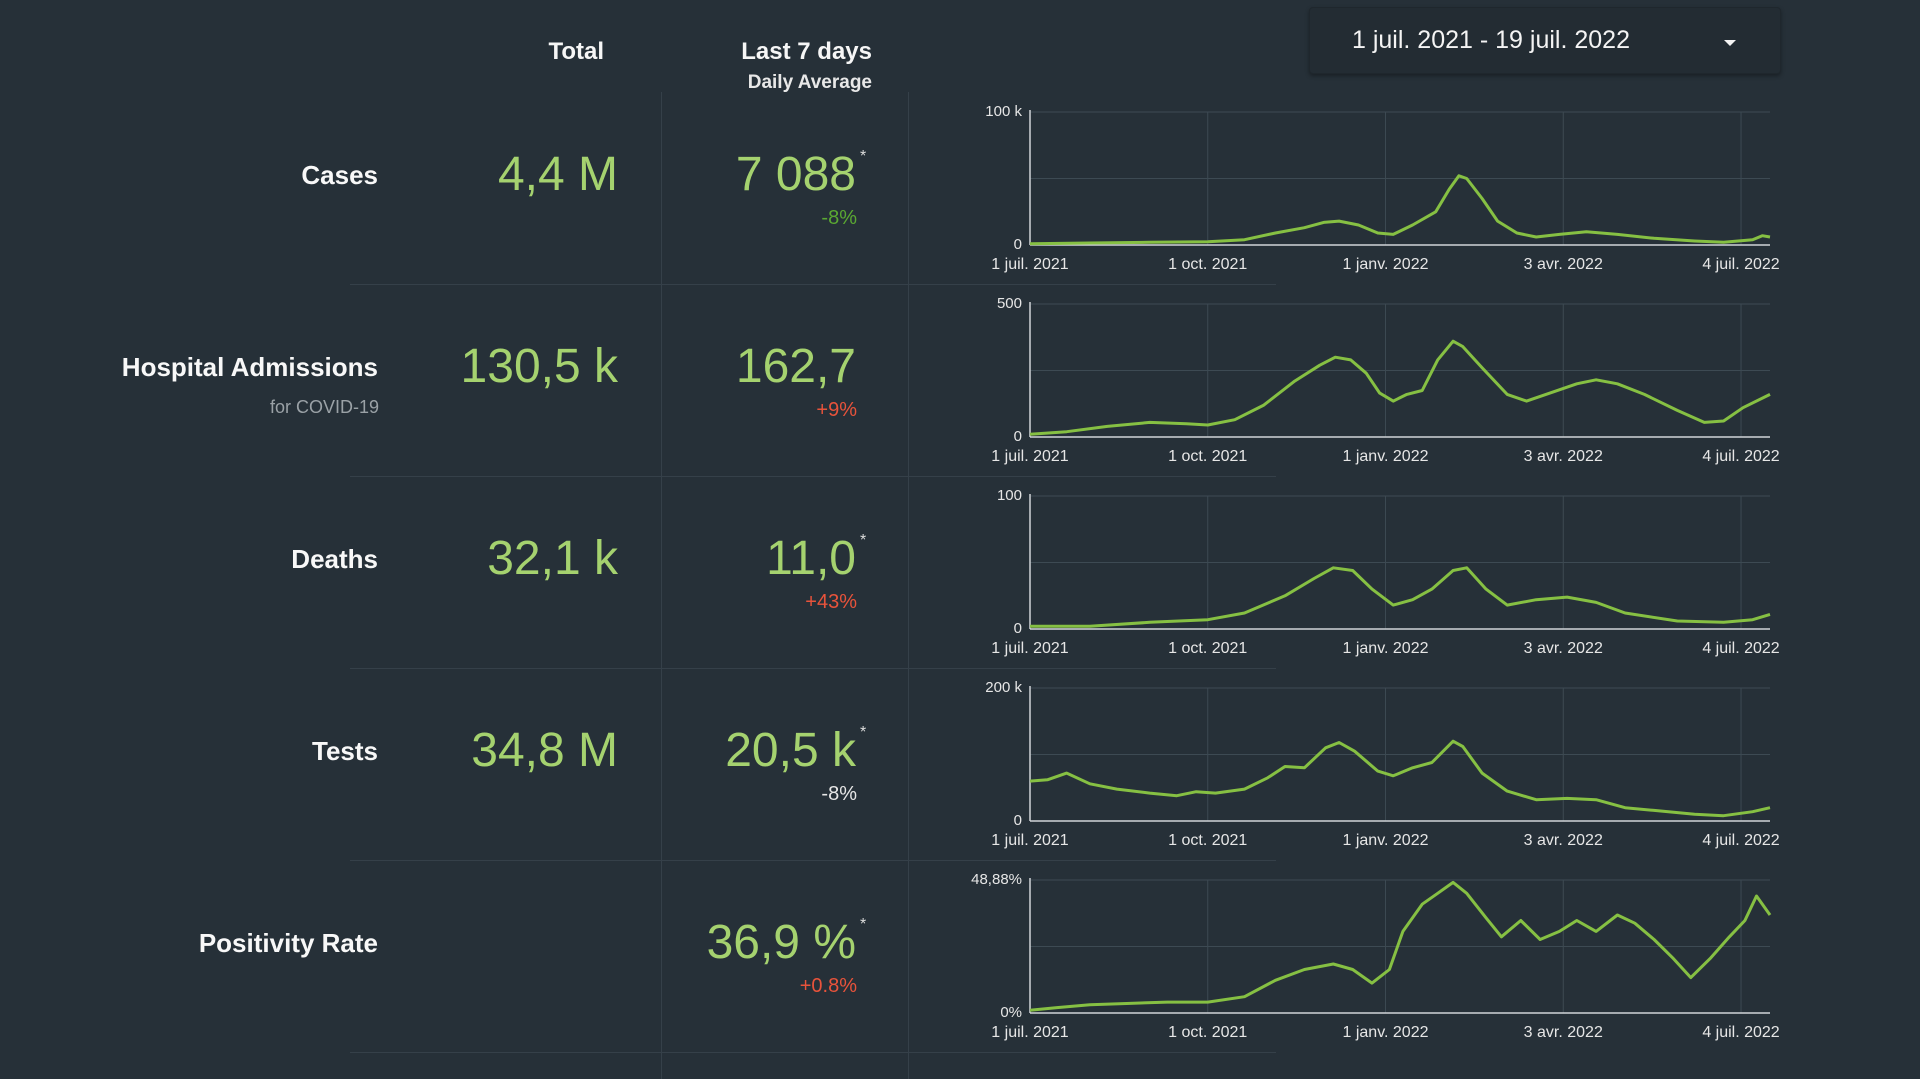  Describe the element at coordinates (839, 218) in the screenshot. I see `pct-change-cases: -8%` at that location.